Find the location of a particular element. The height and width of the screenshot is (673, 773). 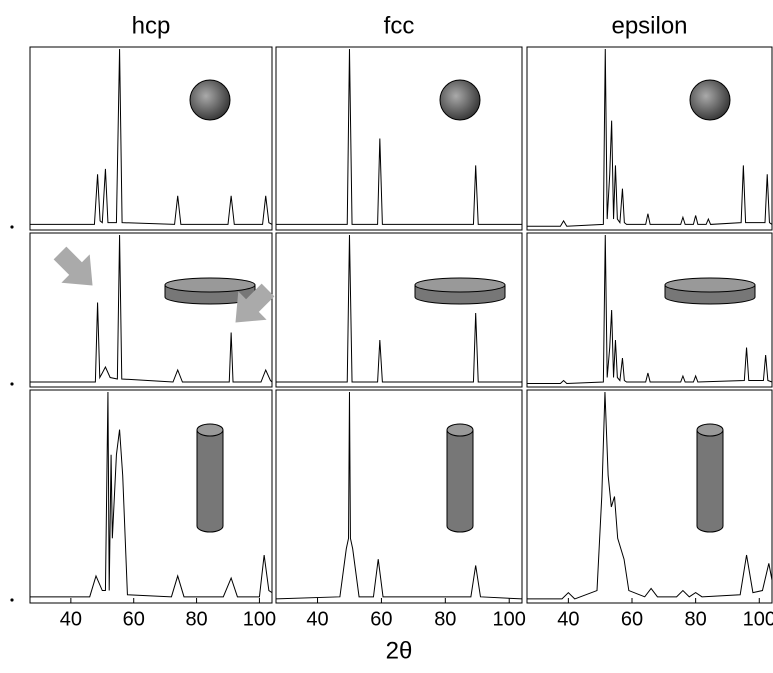

column-title: hcp is located at coordinates (151, 25).